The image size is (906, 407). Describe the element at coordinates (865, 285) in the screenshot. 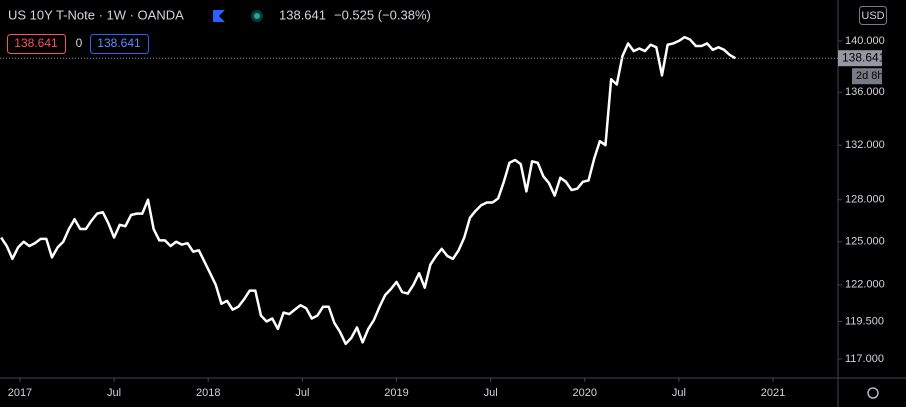

I see `y-tick-label: 122.000` at that location.